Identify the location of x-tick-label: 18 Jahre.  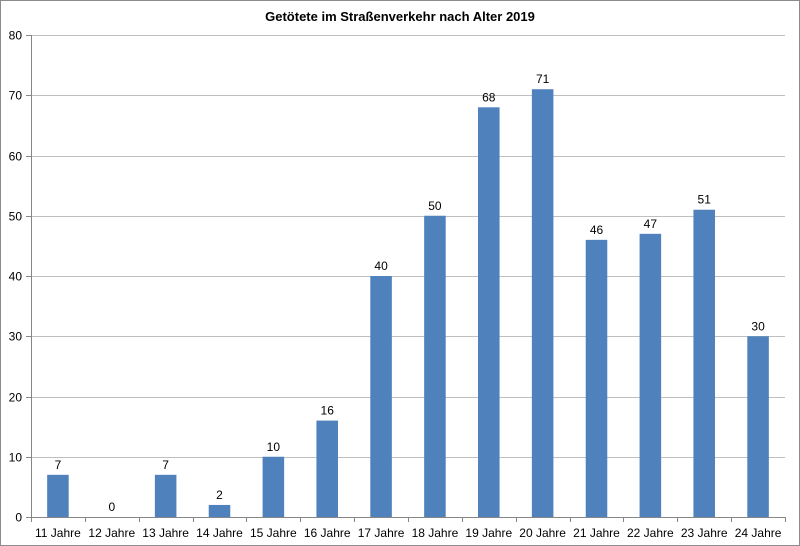
(435, 533).